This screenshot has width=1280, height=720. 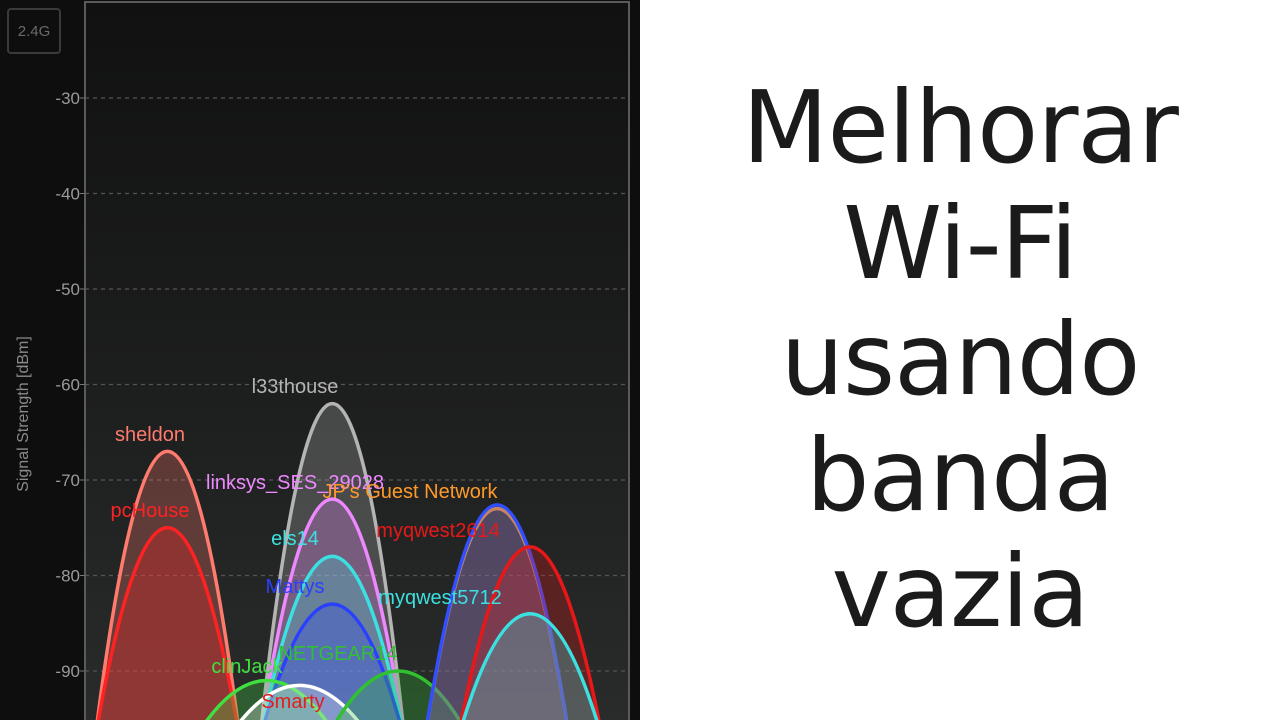 What do you see at coordinates (960, 127) in the screenshot?
I see `caption-line-1: Melhorar` at bounding box center [960, 127].